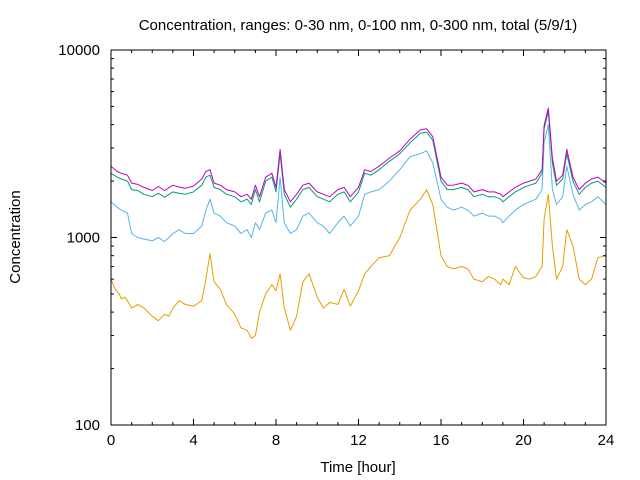 The height and width of the screenshot is (480, 640). What do you see at coordinates (83, 238) in the screenshot?
I see `y-tick-label: 1000` at bounding box center [83, 238].